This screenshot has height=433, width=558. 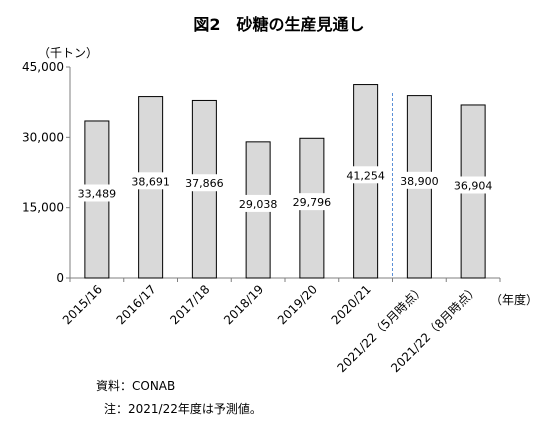 I want to click on value-label: 29,796, so click(x=312, y=202).